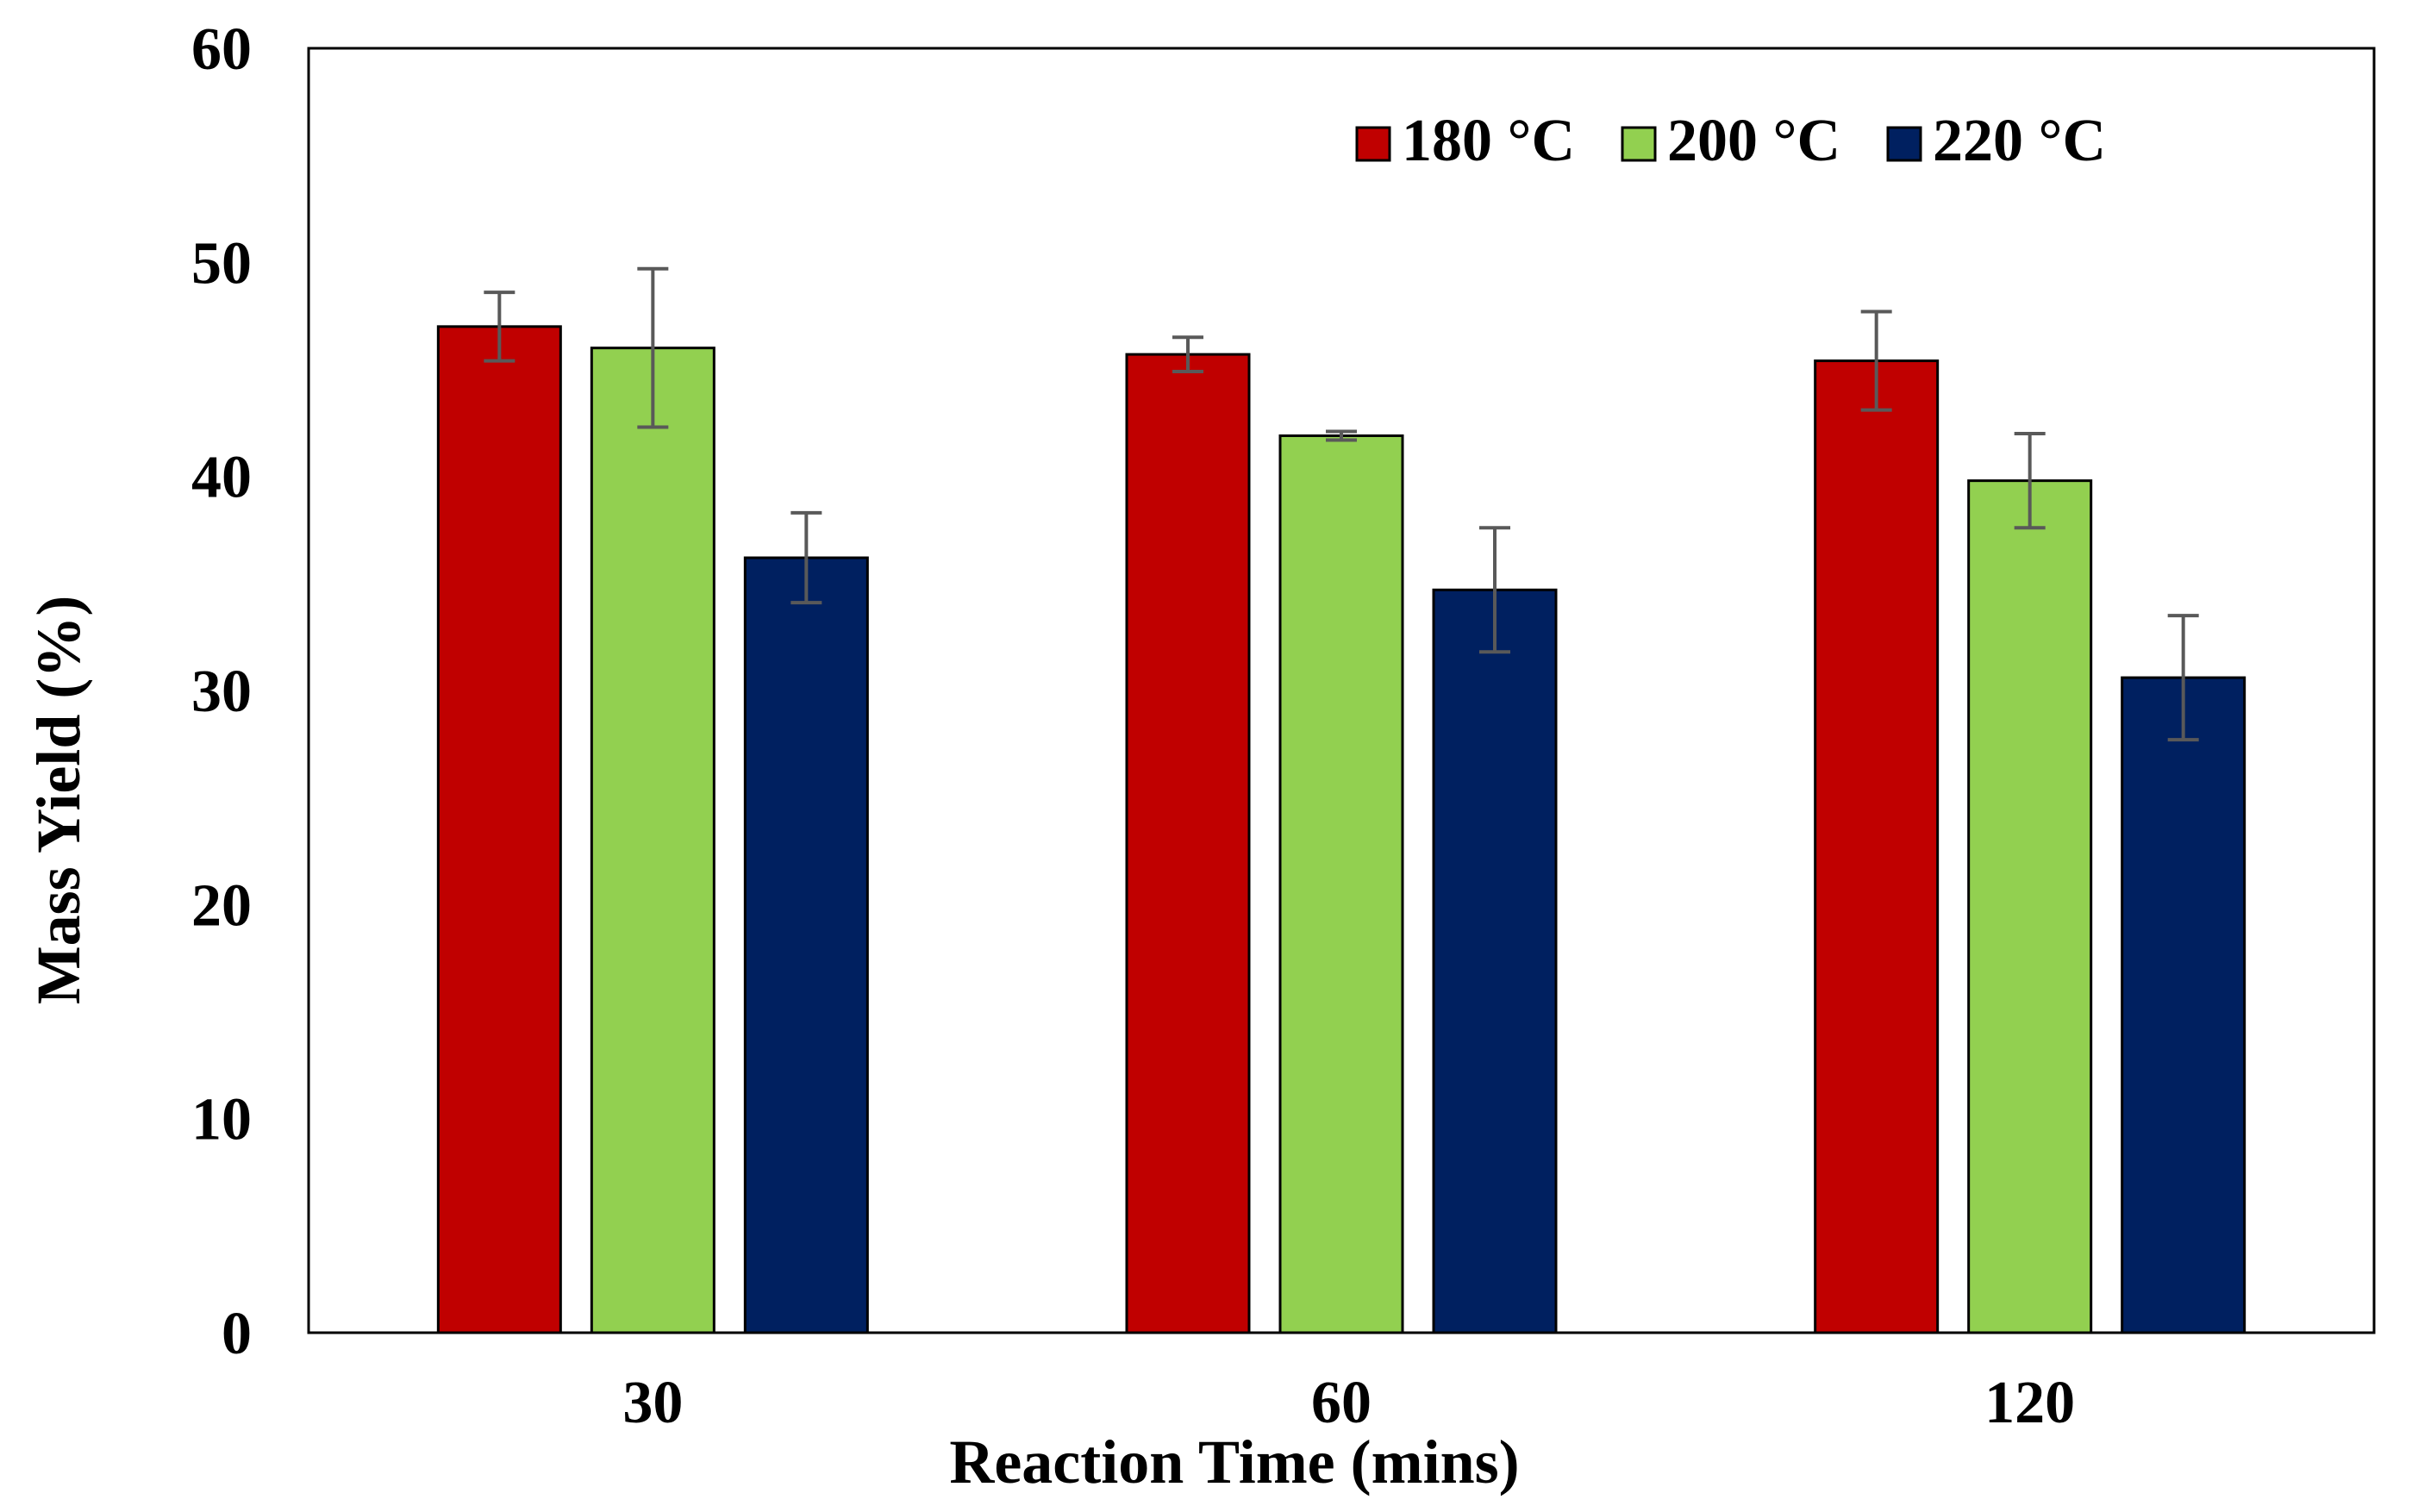 This screenshot has height=1512, width=2412. I want to click on x-tick-label: 60, so click(1341, 1403).